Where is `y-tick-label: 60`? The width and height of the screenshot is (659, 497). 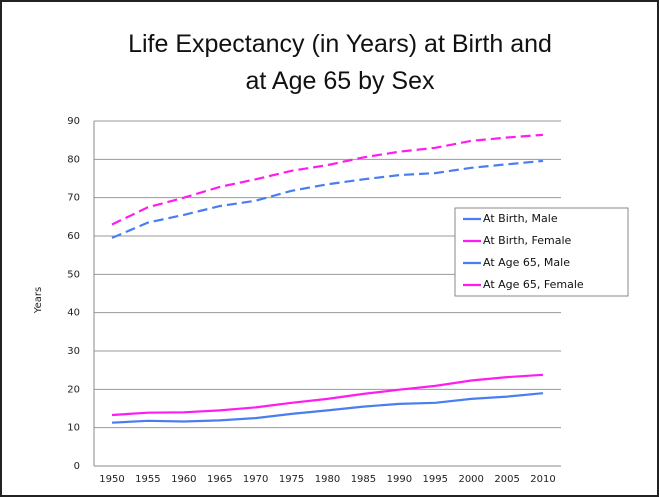 y-tick-label: 60 is located at coordinates (73, 236).